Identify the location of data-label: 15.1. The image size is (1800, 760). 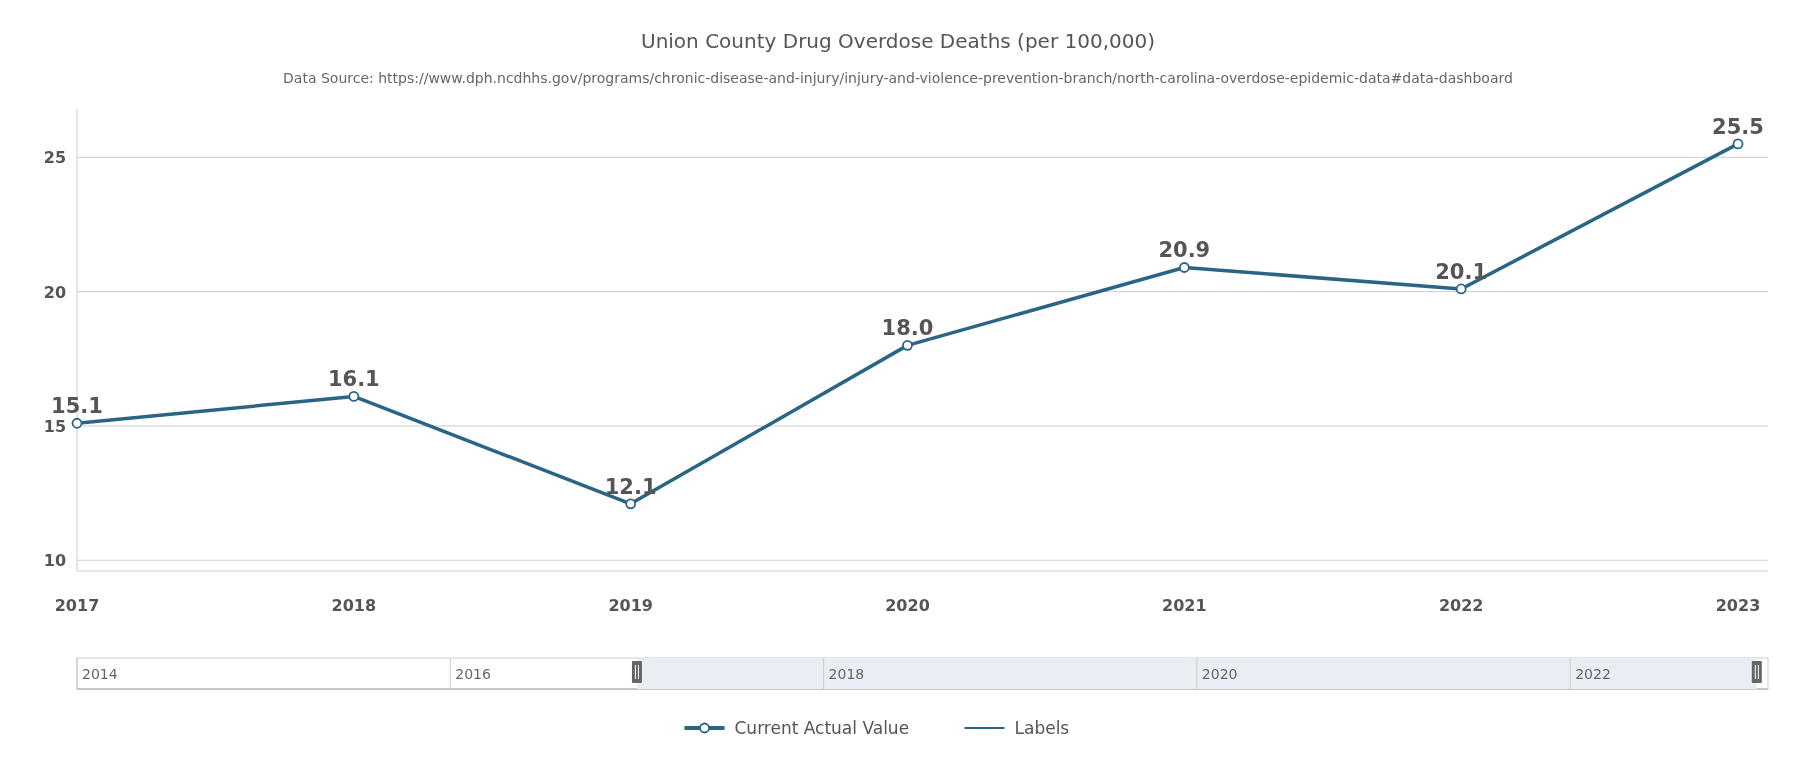
(77, 406).